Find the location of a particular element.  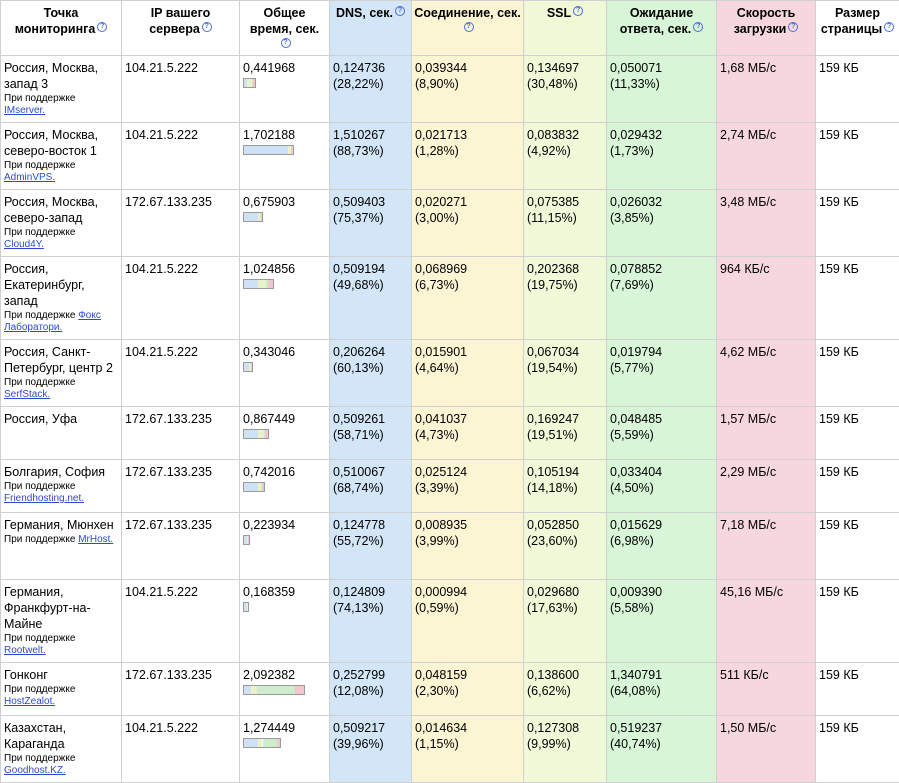

dns-cell: 0,509403(75,37%) is located at coordinates (371, 223).